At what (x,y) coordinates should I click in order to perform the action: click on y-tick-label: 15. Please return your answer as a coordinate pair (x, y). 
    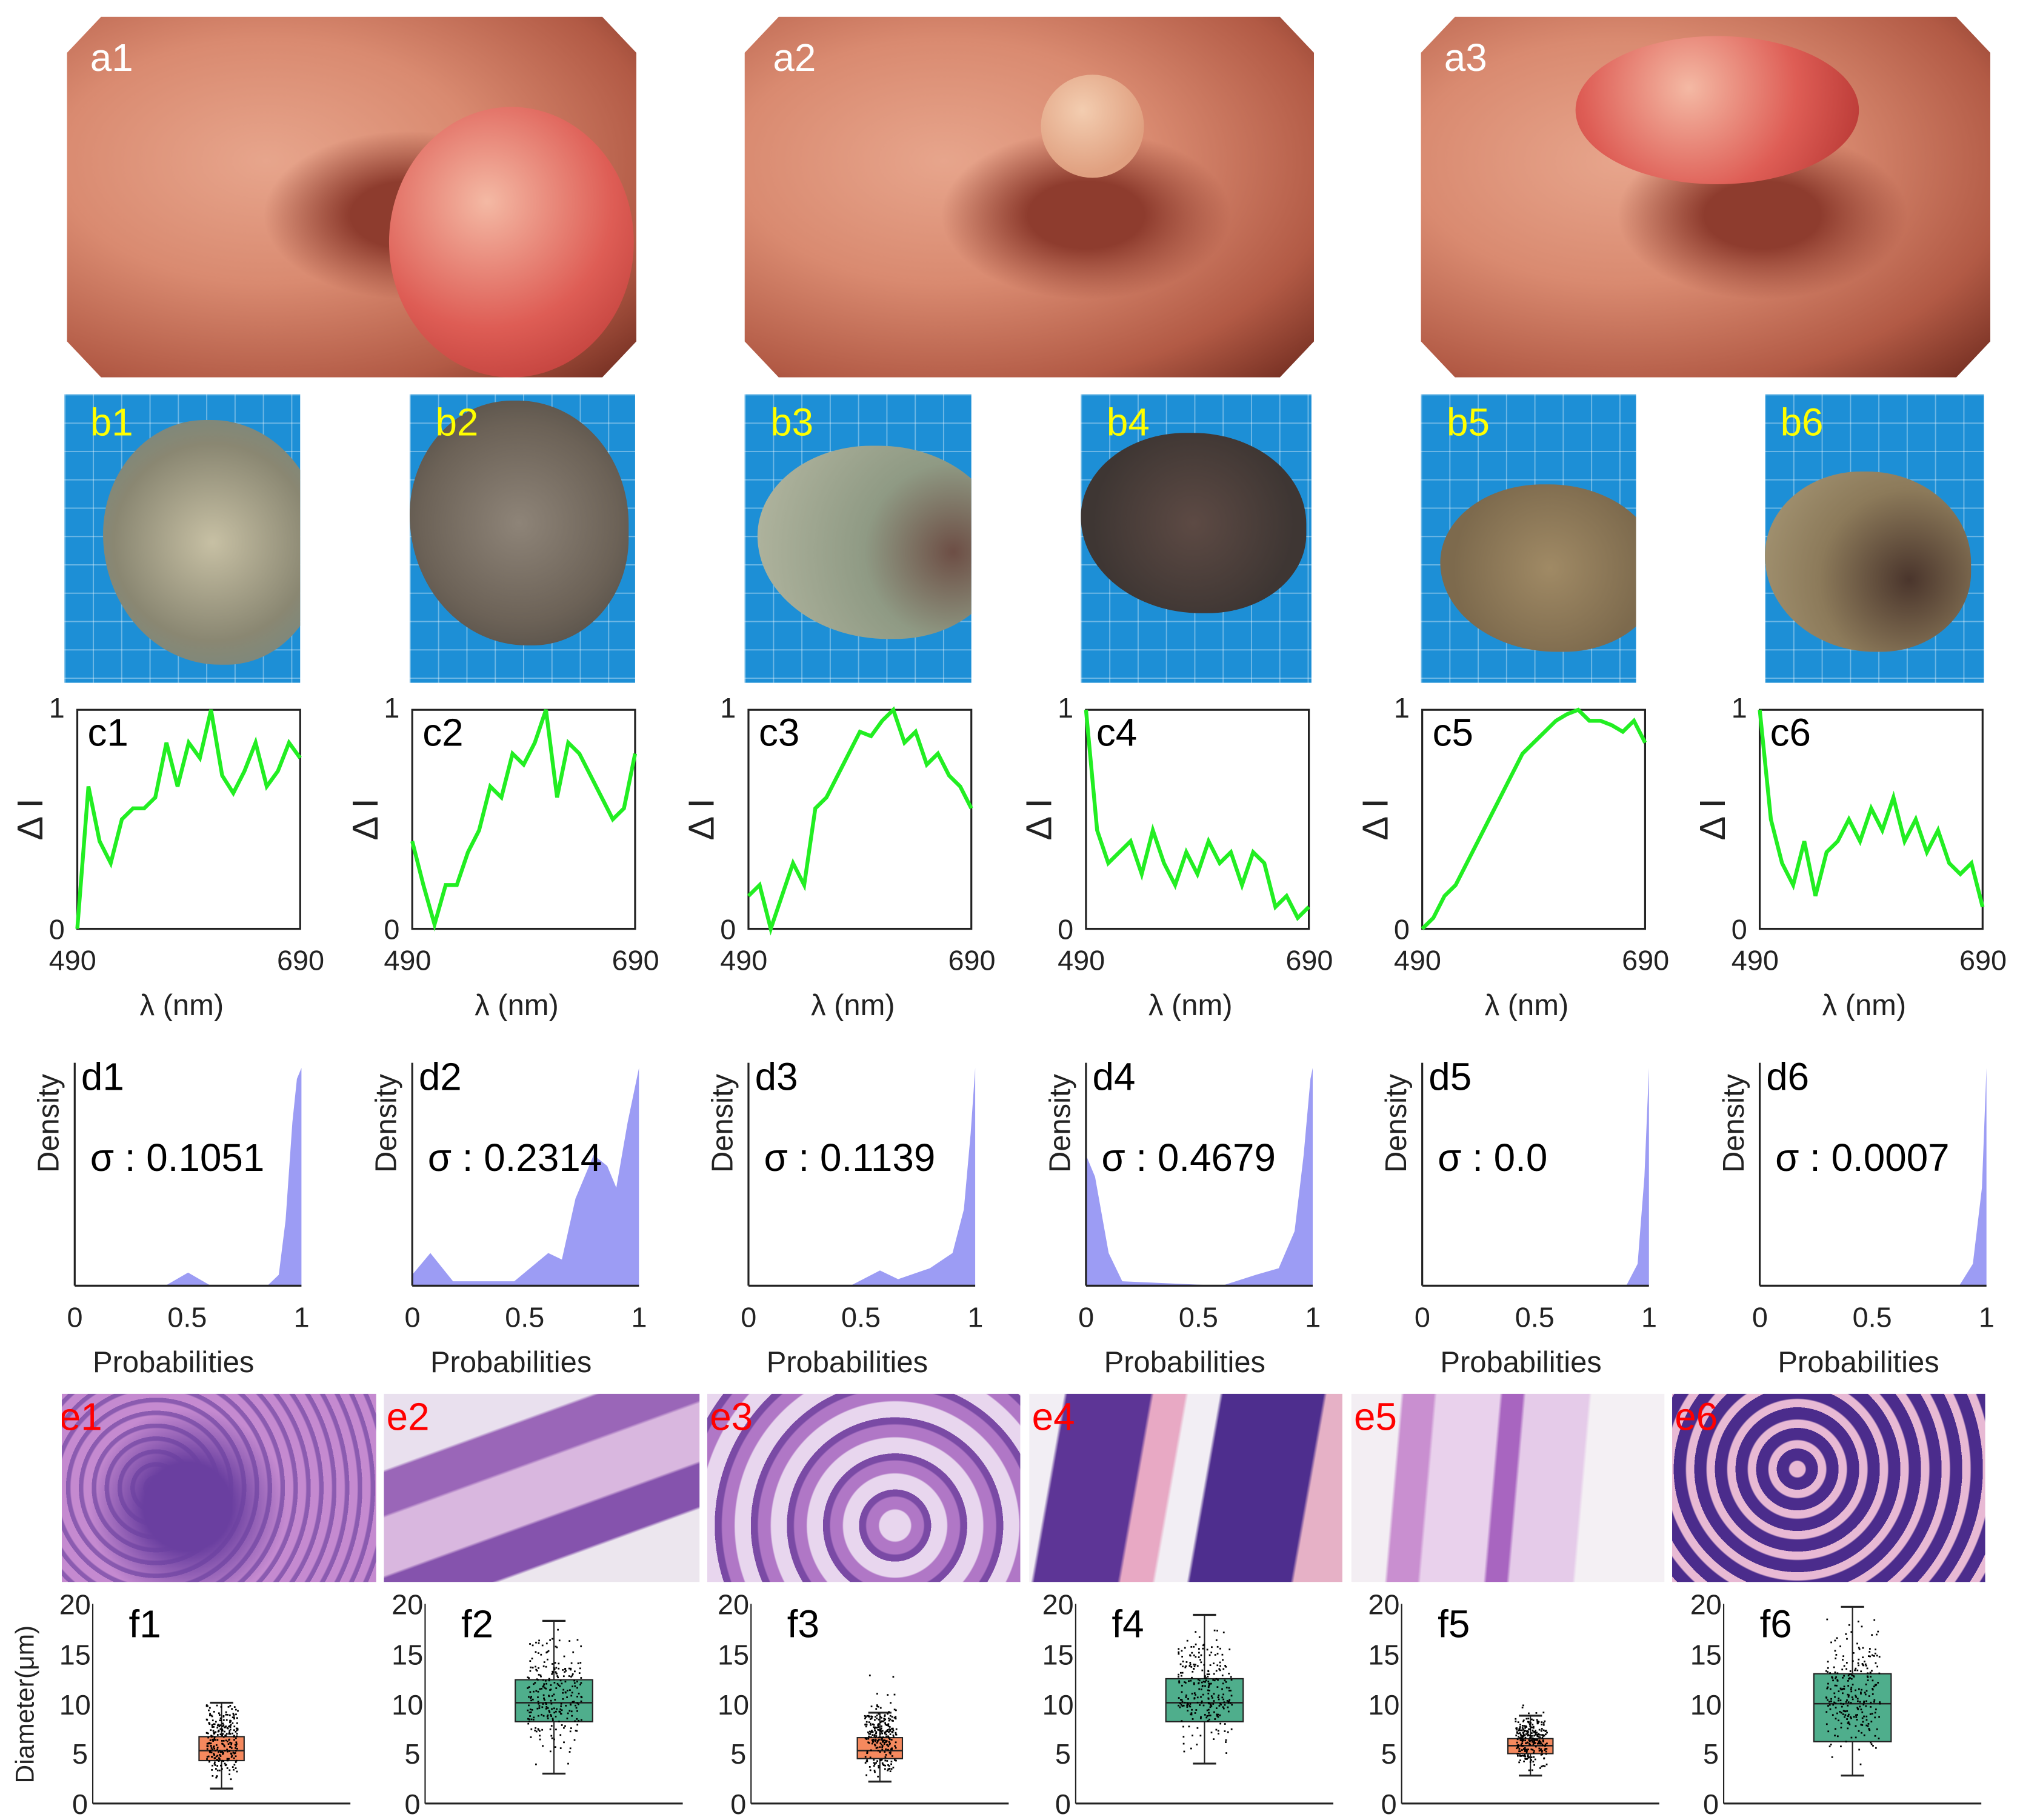
    Looking at the image, I should click on (1706, 1654).